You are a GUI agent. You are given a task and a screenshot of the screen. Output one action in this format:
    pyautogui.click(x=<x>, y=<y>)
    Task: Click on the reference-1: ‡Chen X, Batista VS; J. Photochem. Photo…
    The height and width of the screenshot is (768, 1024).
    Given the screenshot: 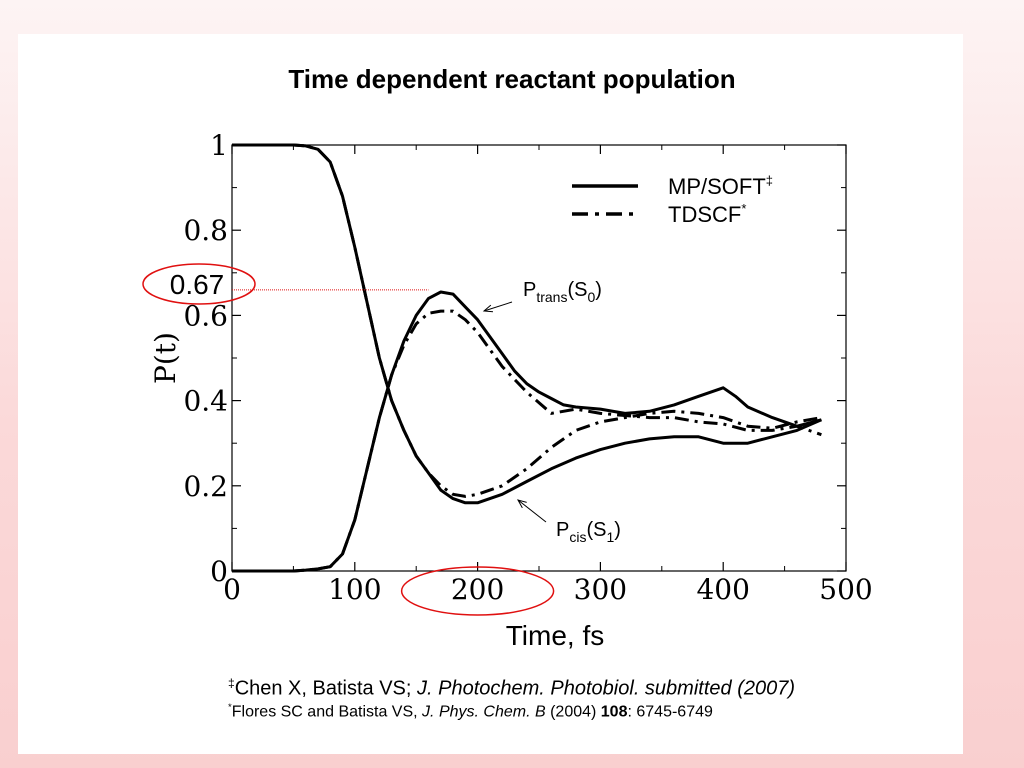 What is the action you would take?
    pyautogui.click(x=511, y=688)
    